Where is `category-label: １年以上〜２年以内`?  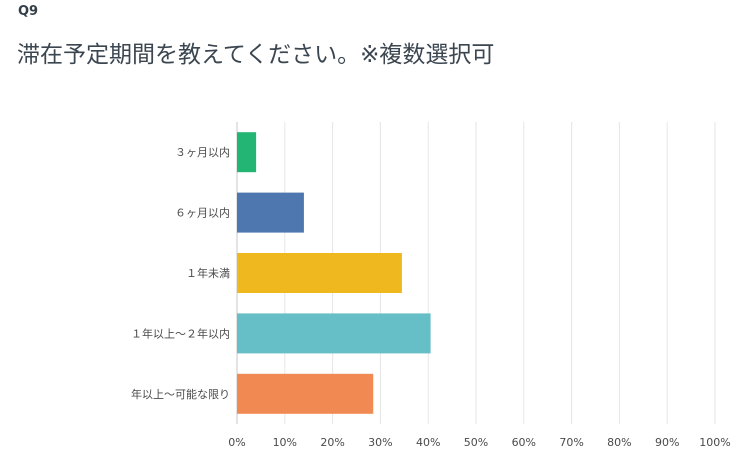
category-label: １年以上〜２年以内 is located at coordinates (180, 333).